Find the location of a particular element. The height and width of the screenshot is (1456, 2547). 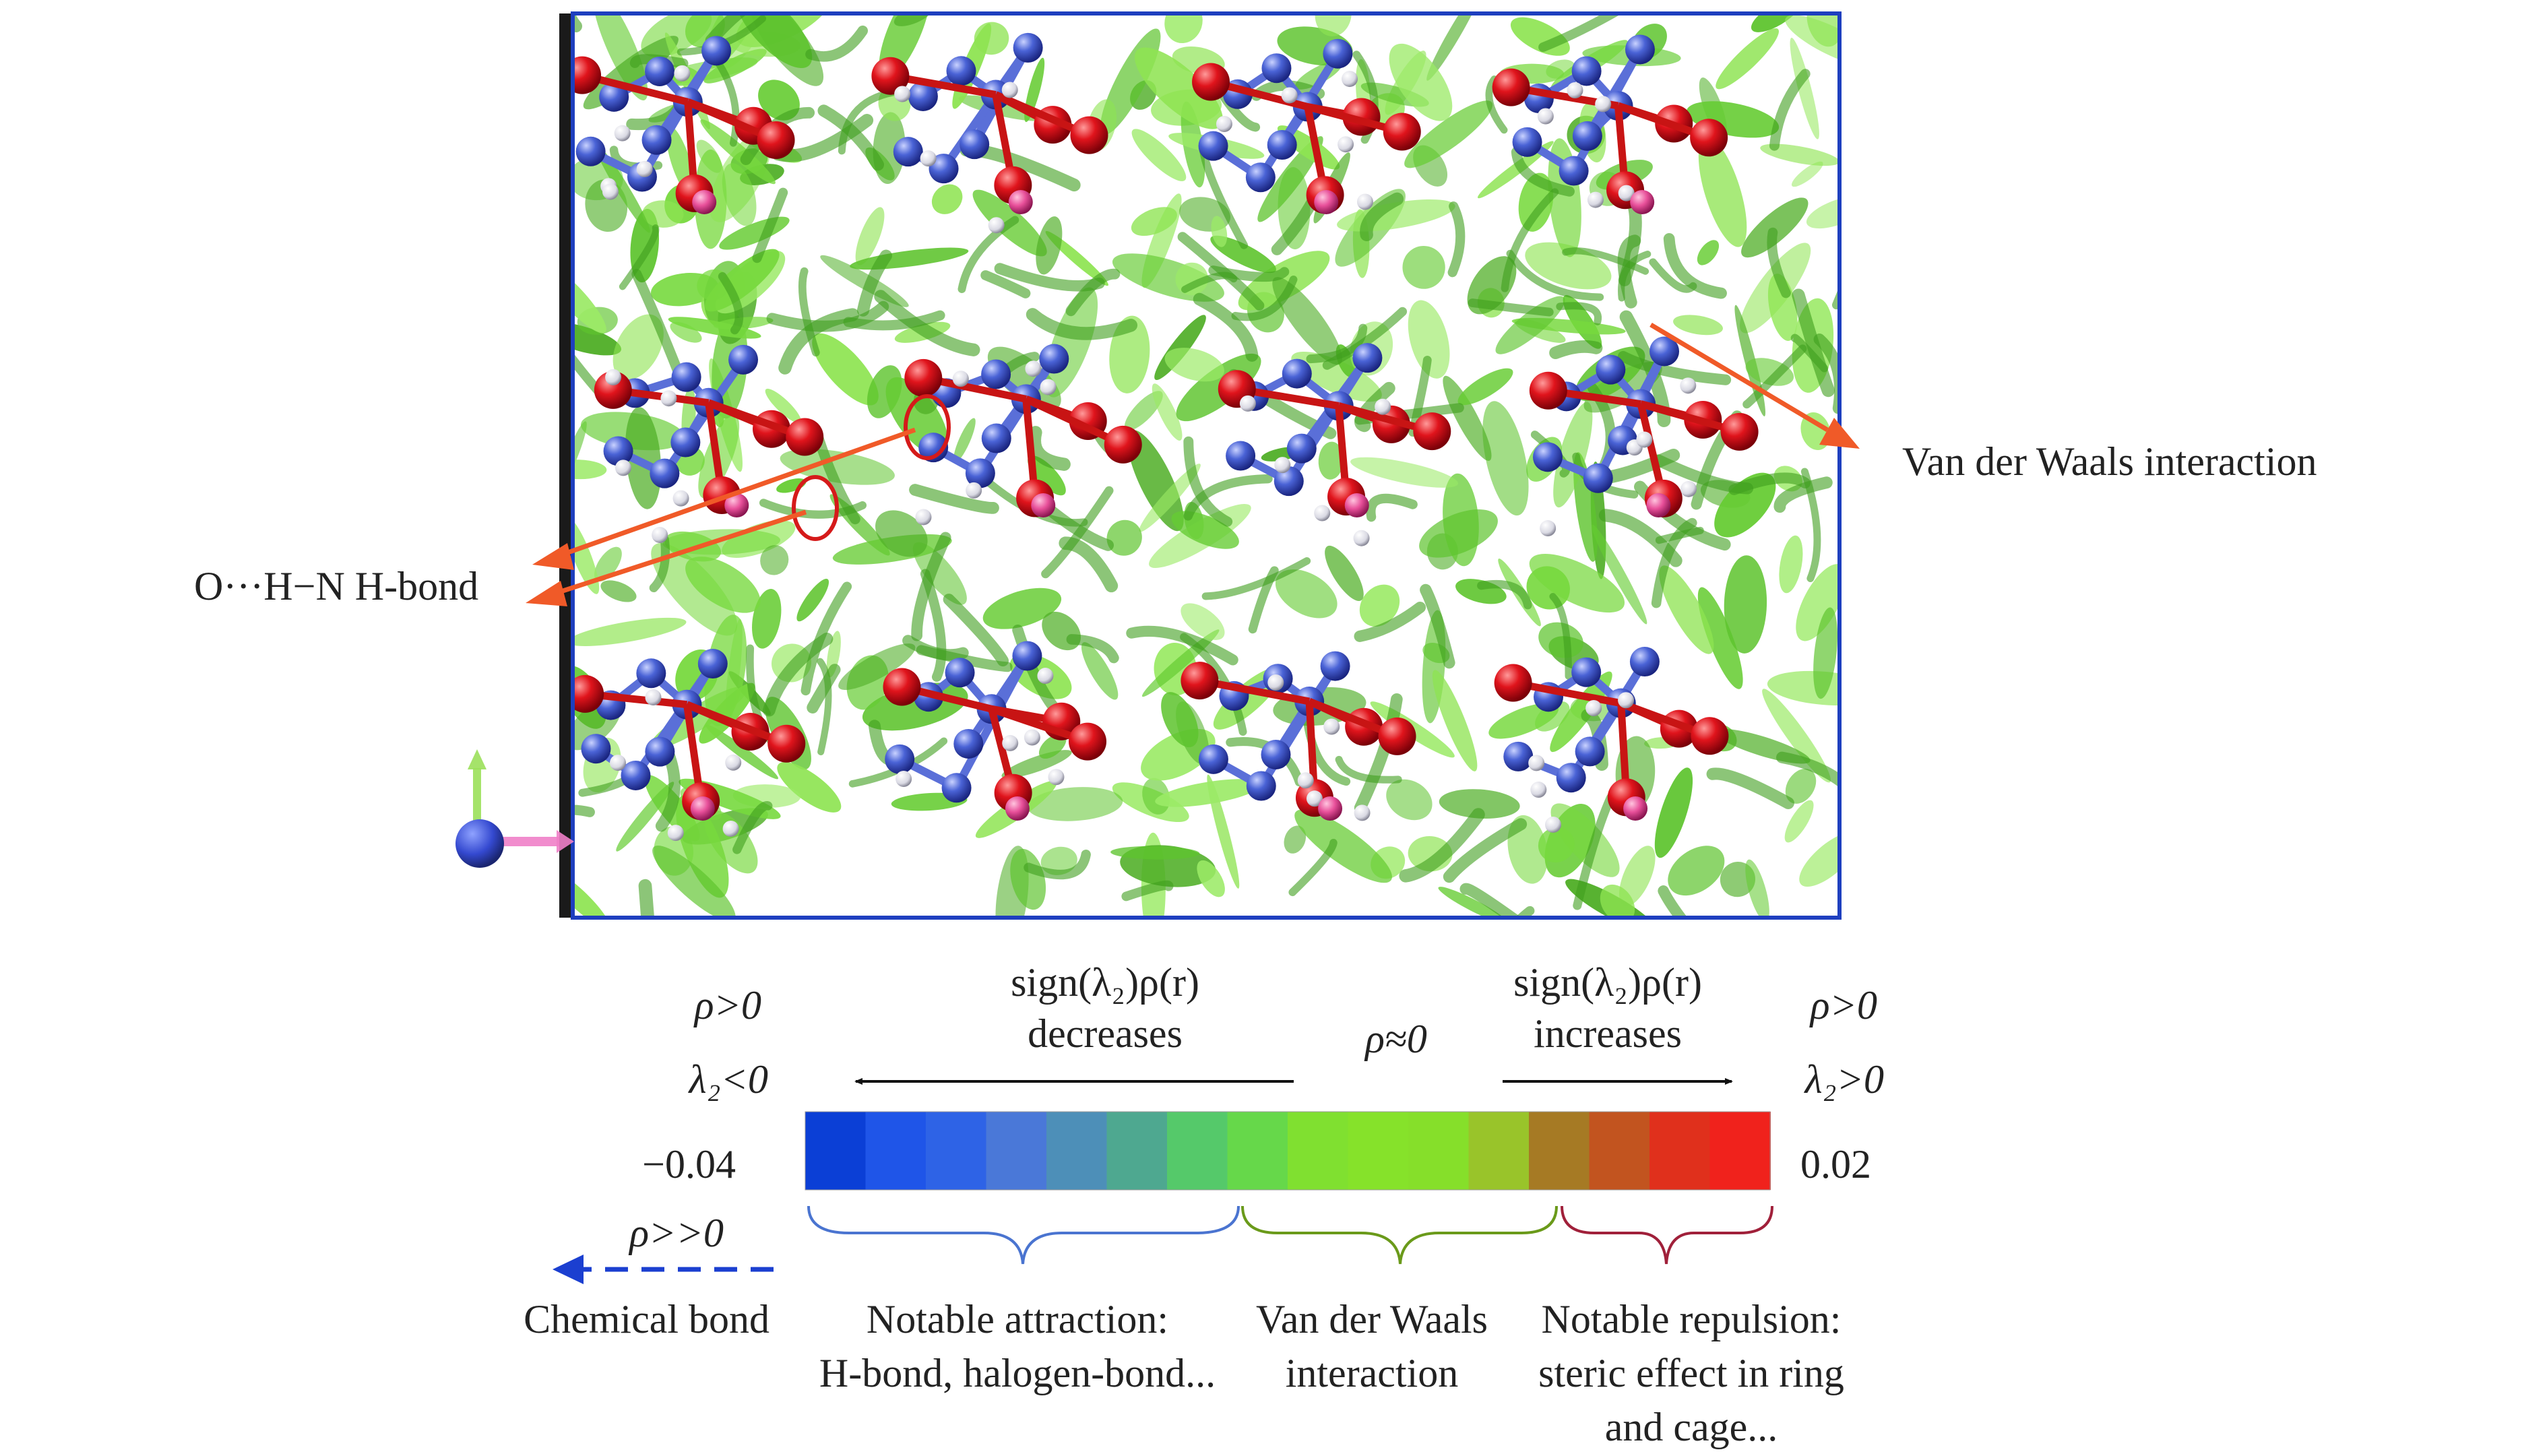

chemical-bond-label: Chemical bond is located at coordinates (647, 1319).